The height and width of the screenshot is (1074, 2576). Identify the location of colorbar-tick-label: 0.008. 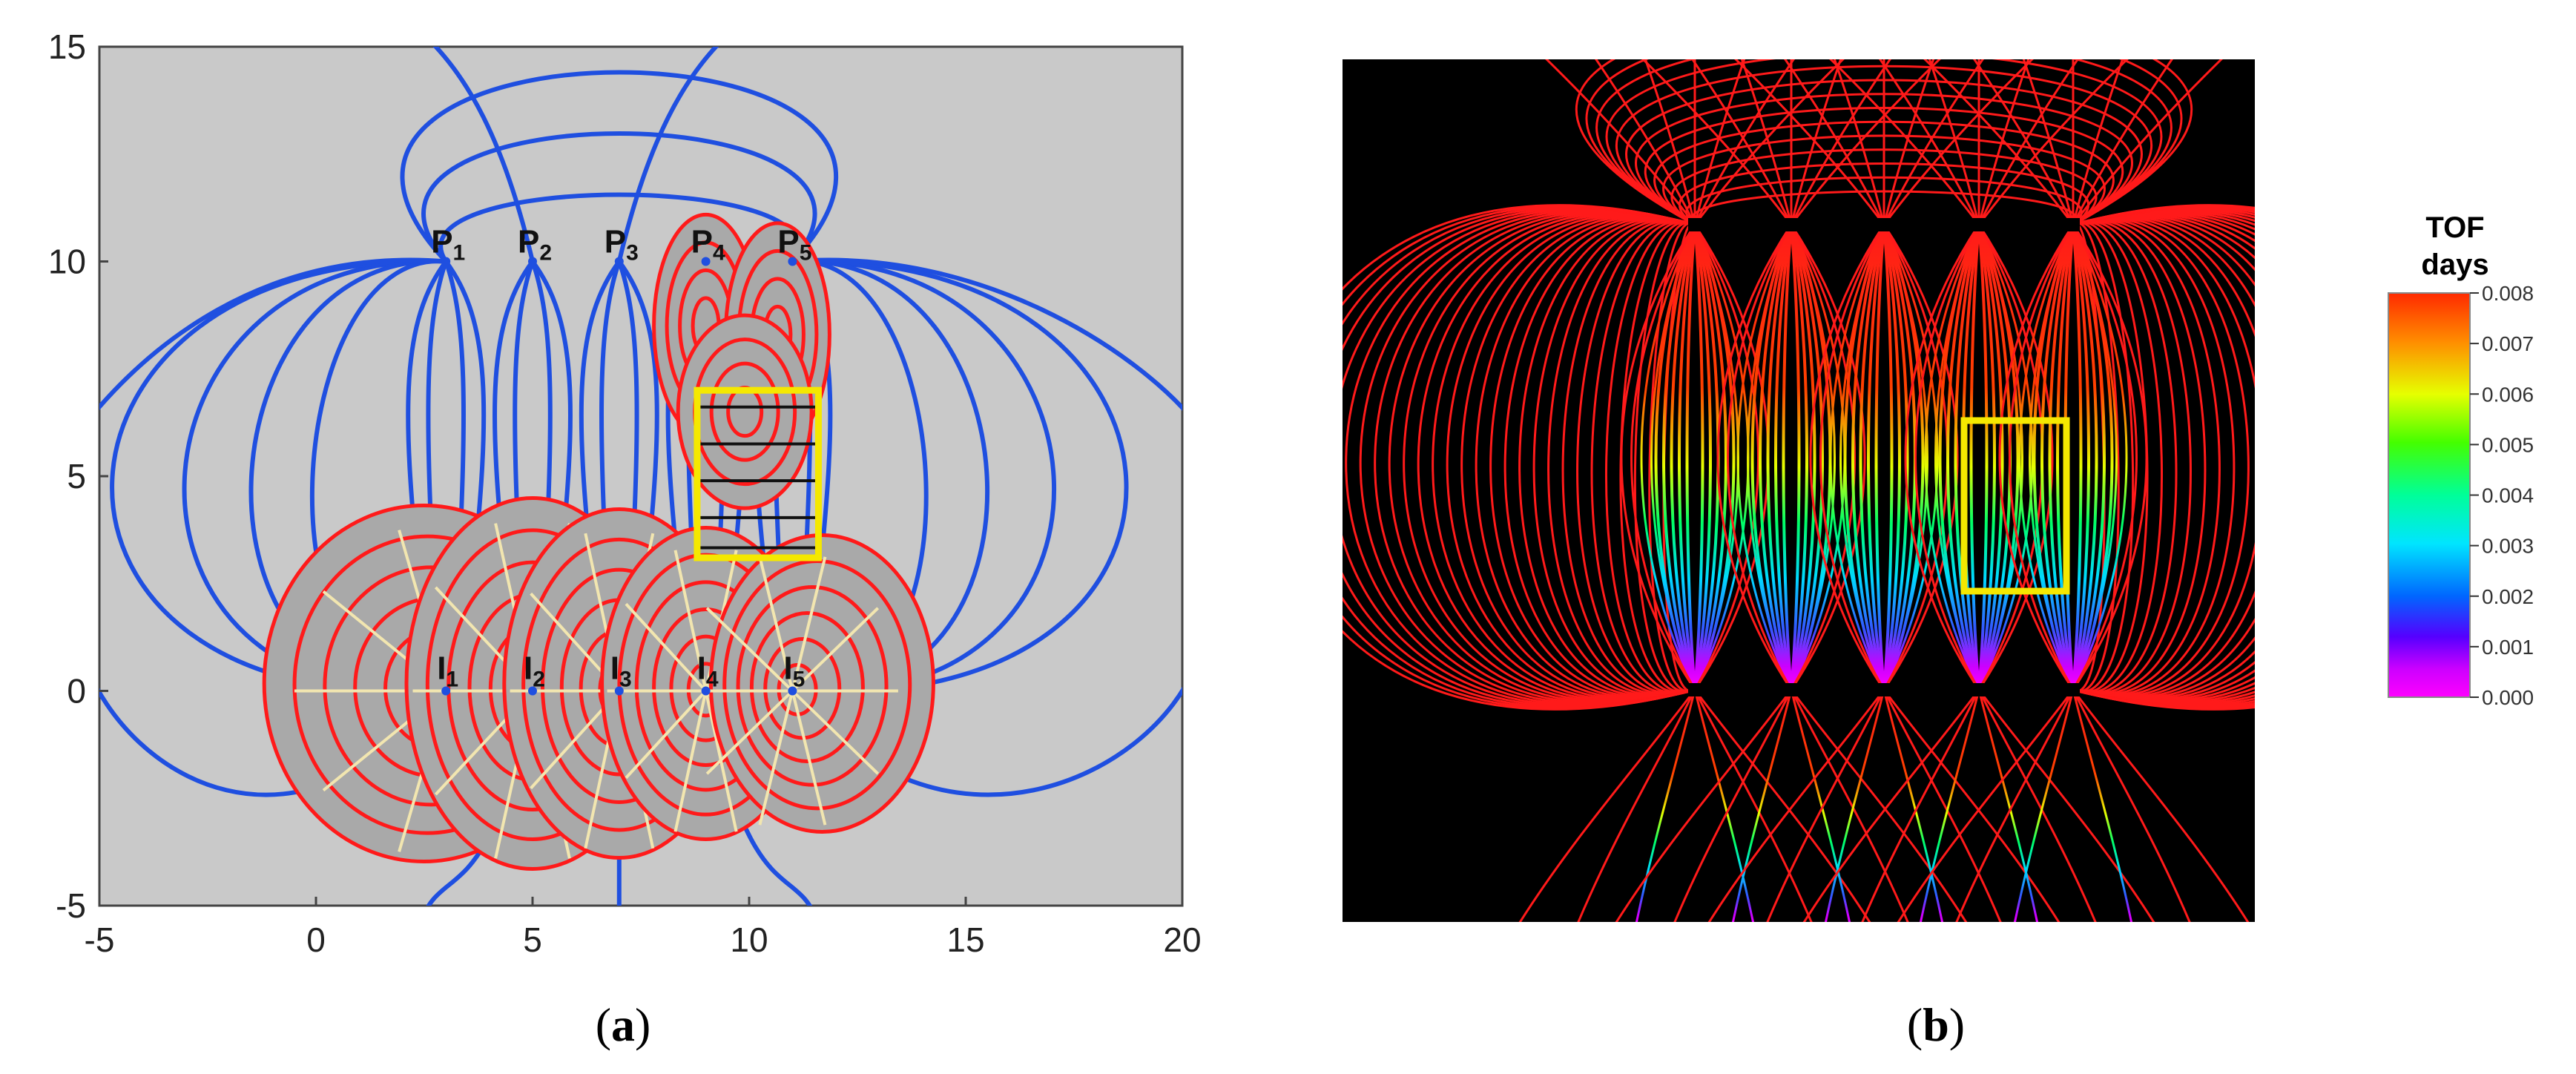
(2508, 293).